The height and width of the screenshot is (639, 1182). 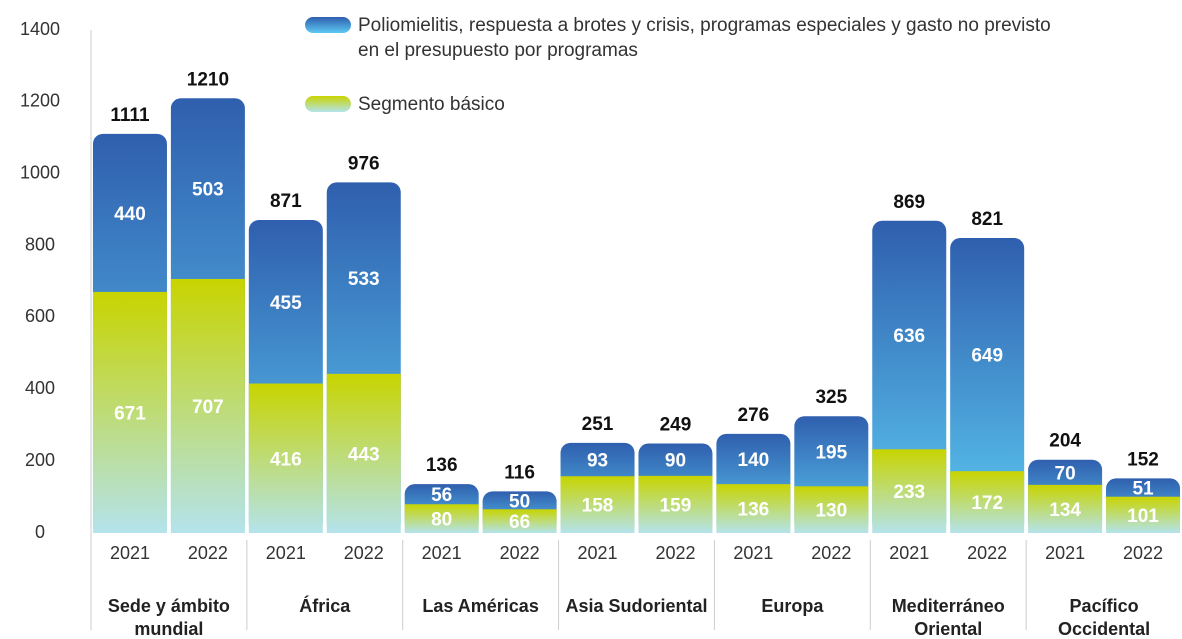 I want to click on value-label: 130, so click(x=831, y=511).